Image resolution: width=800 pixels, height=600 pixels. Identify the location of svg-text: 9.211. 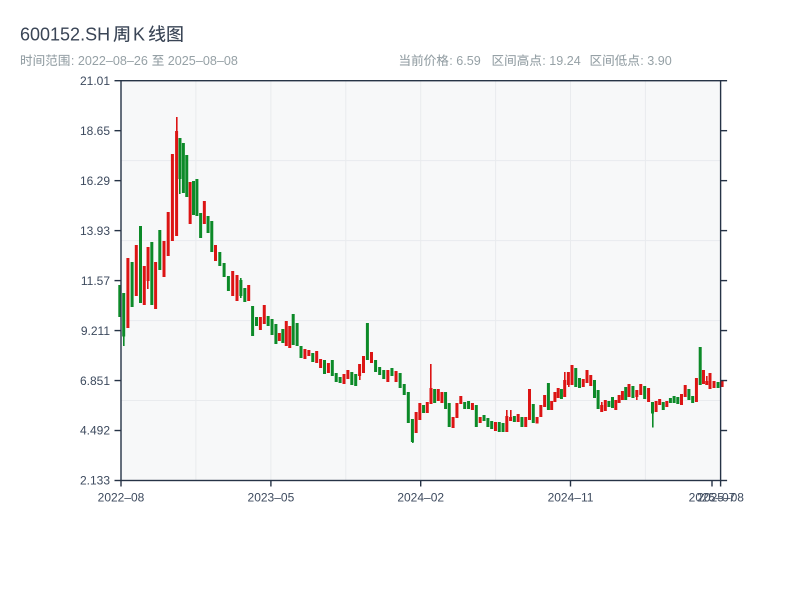
(95, 331).